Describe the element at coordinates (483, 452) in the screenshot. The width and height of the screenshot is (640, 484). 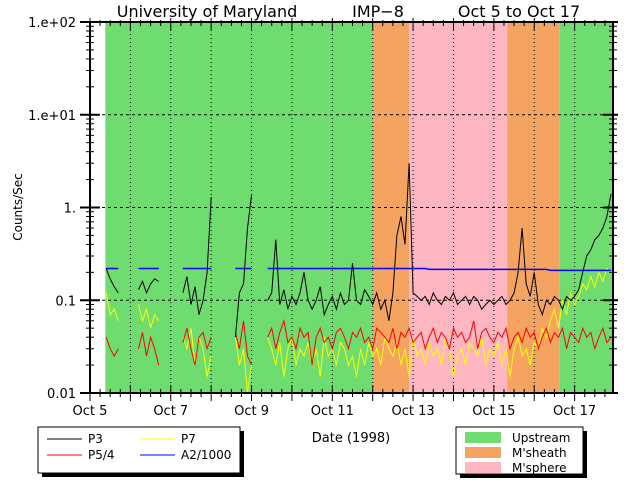
I see `legend-swatch-msheath` at that location.